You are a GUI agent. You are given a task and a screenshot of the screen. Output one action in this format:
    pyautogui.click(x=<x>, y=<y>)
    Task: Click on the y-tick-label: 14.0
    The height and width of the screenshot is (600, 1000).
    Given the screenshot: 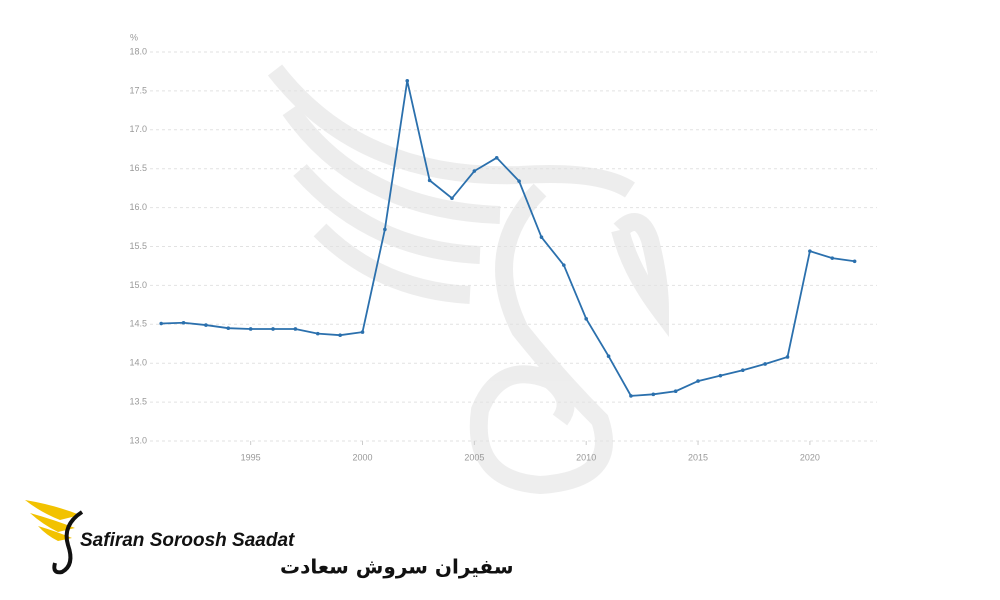 What is the action you would take?
    pyautogui.click(x=138, y=363)
    